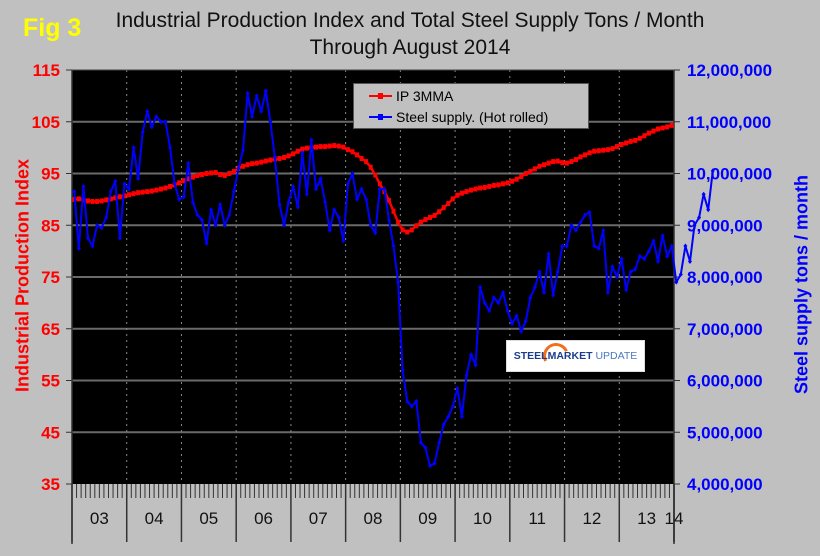  Describe the element at coordinates (729, 174) in the screenshot. I see `y-right-tick-label: 10,000,000` at that location.